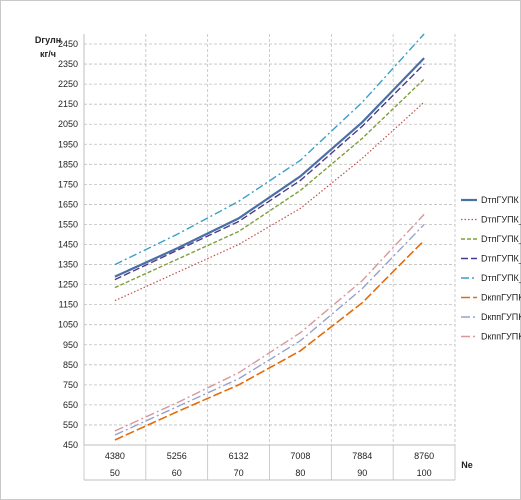 This screenshot has height=500, width=521. What do you see at coordinates (68, 44) in the screenshot?
I see `y-tick-label: 2450` at bounding box center [68, 44].